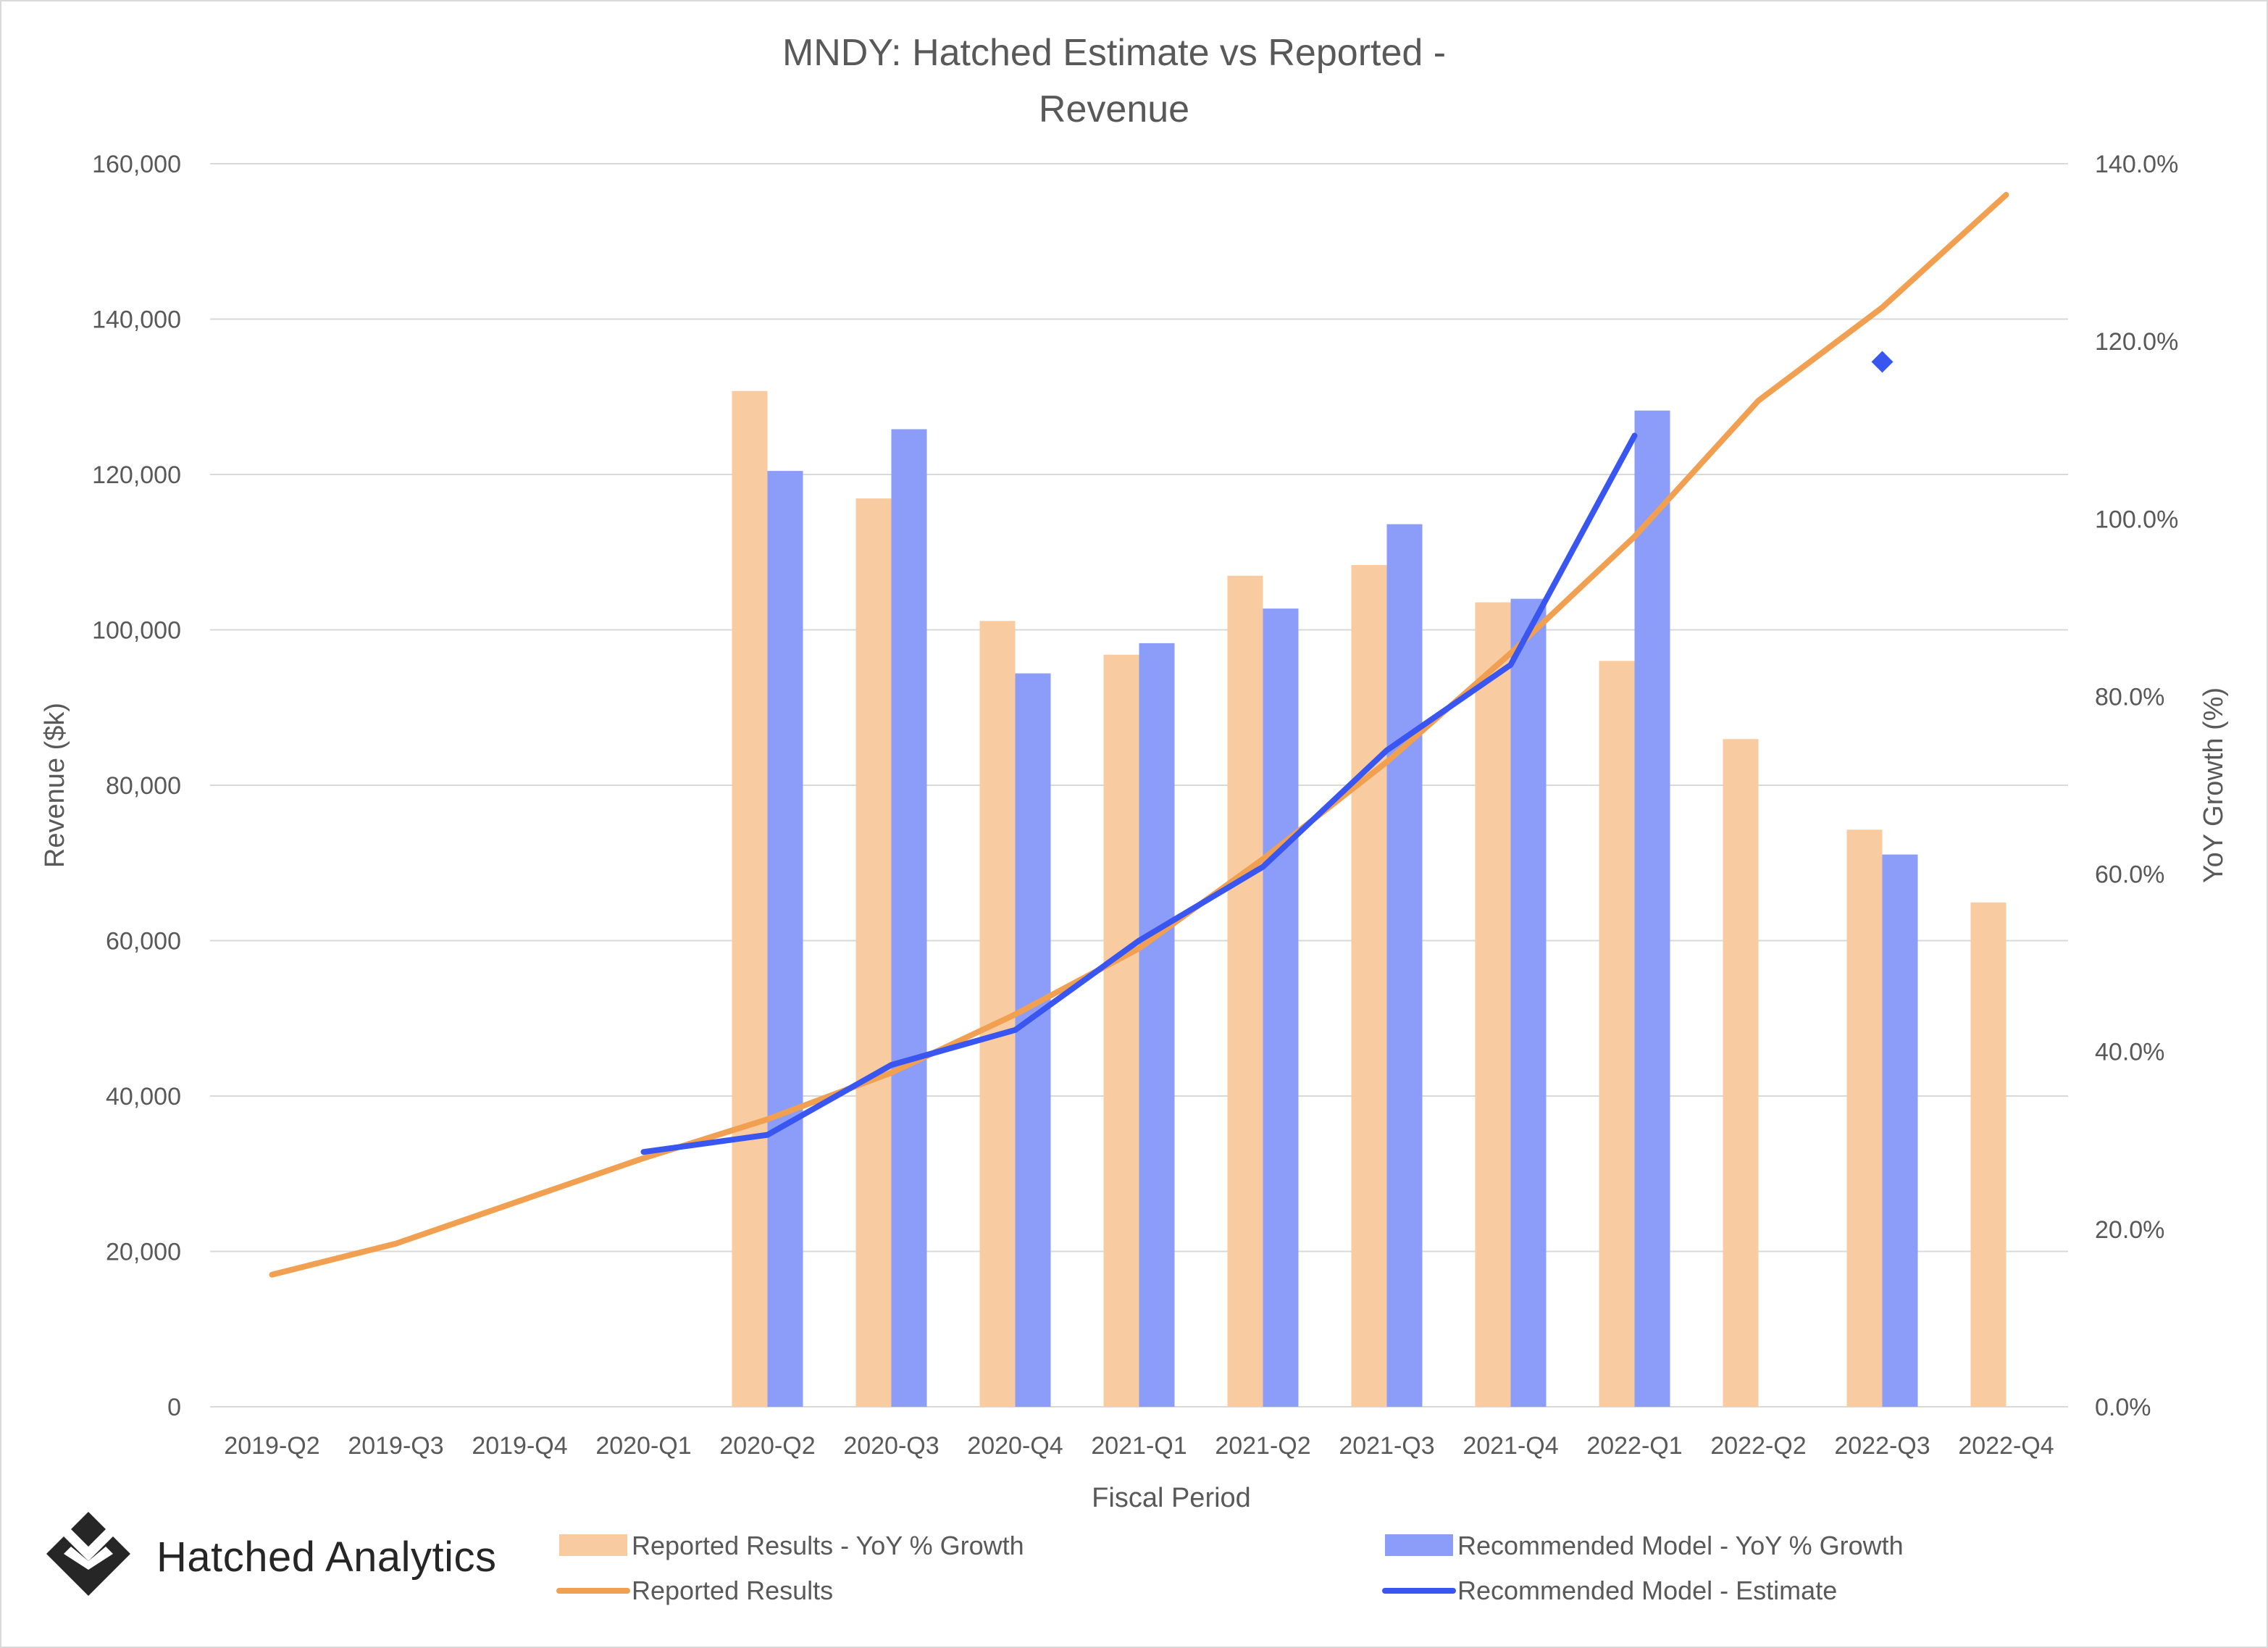 This screenshot has height=1648, width=2268. What do you see at coordinates (2130, 1230) in the screenshot?
I see `right-tick-label: 20.0%` at bounding box center [2130, 1230].